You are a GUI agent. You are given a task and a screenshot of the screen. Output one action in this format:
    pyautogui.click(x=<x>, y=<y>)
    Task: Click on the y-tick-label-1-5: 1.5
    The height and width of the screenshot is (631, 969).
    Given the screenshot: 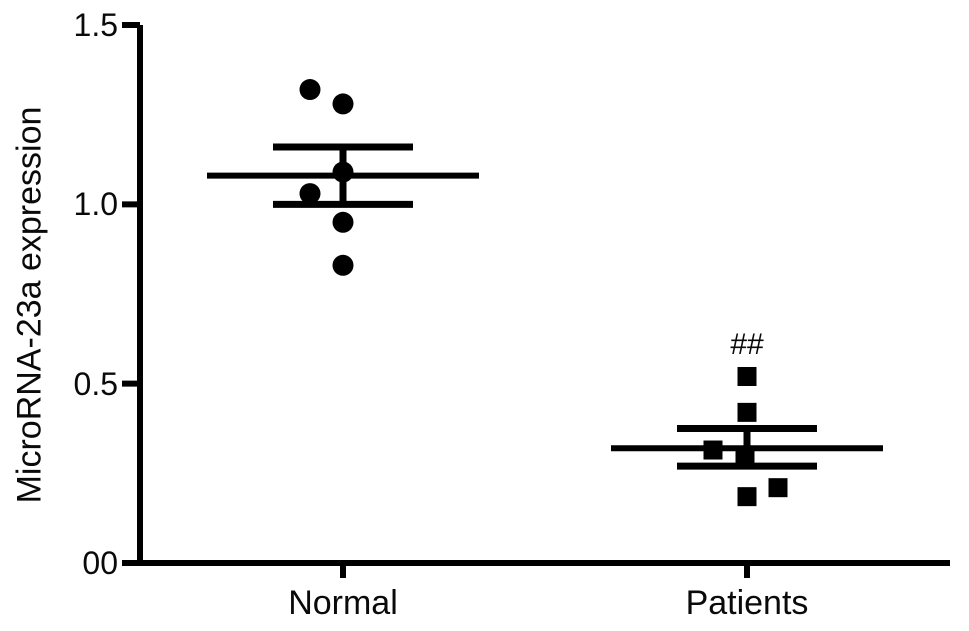 What is the action you would take?
    pyautogui.click(x=95, y=25)
    